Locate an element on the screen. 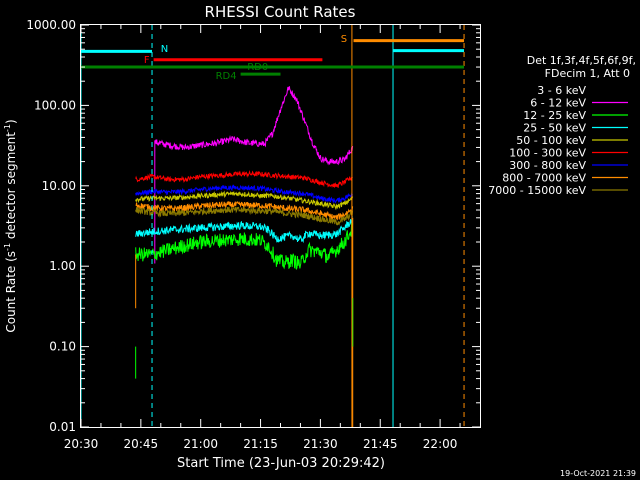 The width and height of the screenshot is (640, 480). y-axis-label: Count Rate (s-1 detector segment-1) is located at coordinates (10, 225).